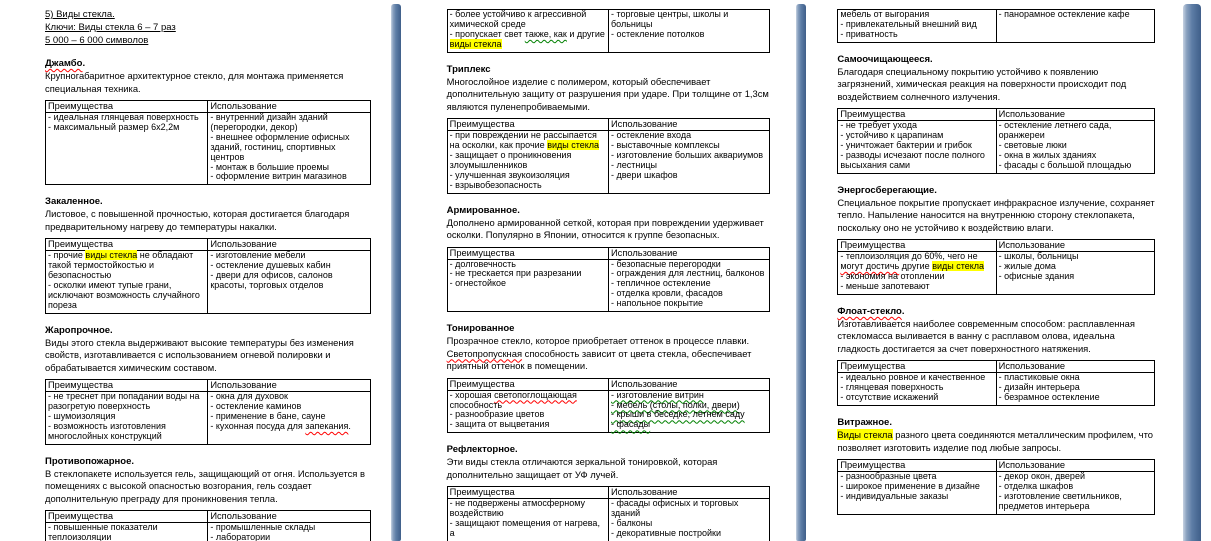  I want to click on text-run: - применение в бане, сауне, so click(268, 416).